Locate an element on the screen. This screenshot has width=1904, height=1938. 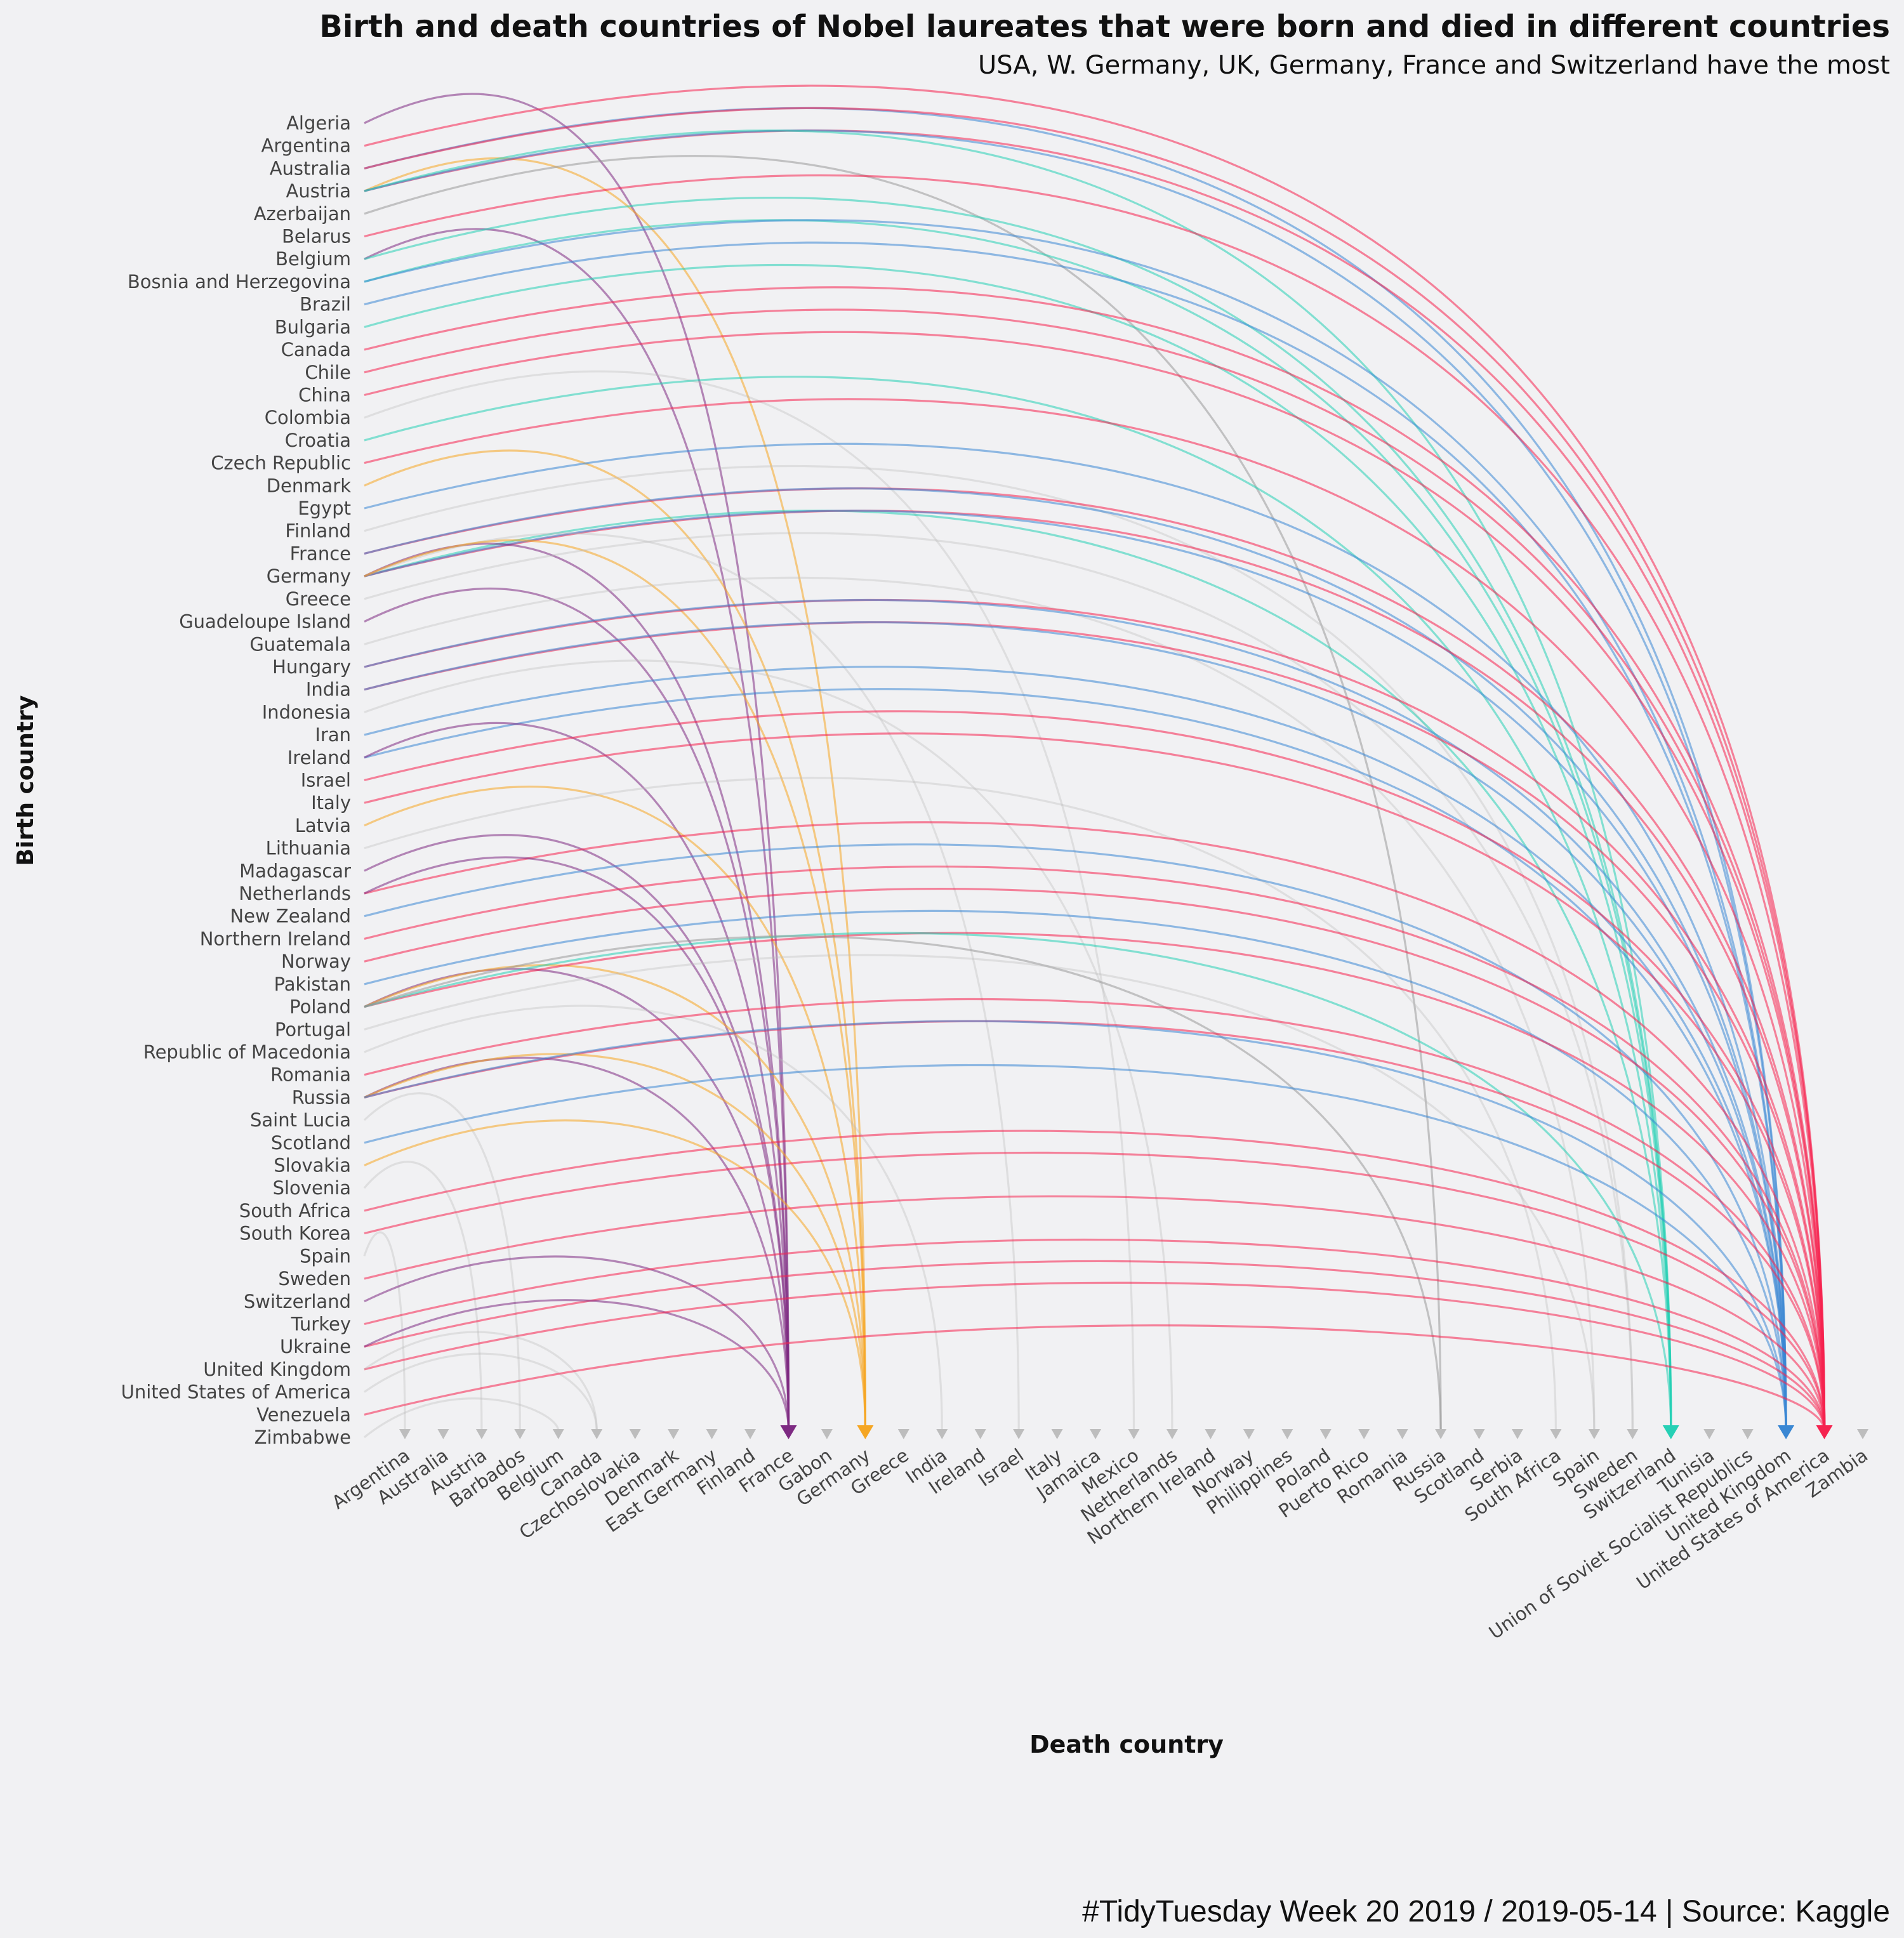
link-denmark-to-germany is located at coordinates (615, 940).